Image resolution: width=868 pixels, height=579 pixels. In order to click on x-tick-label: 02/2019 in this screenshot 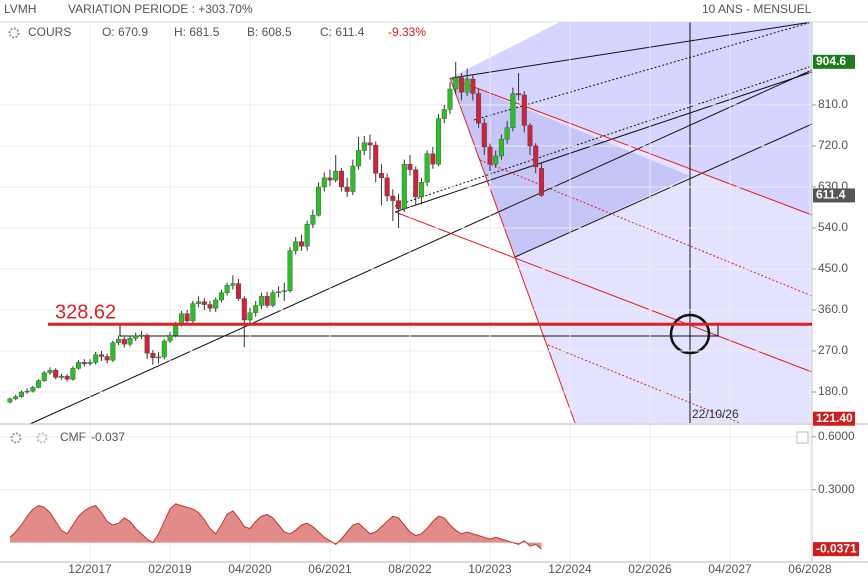, I will do `click(170, 569)`.